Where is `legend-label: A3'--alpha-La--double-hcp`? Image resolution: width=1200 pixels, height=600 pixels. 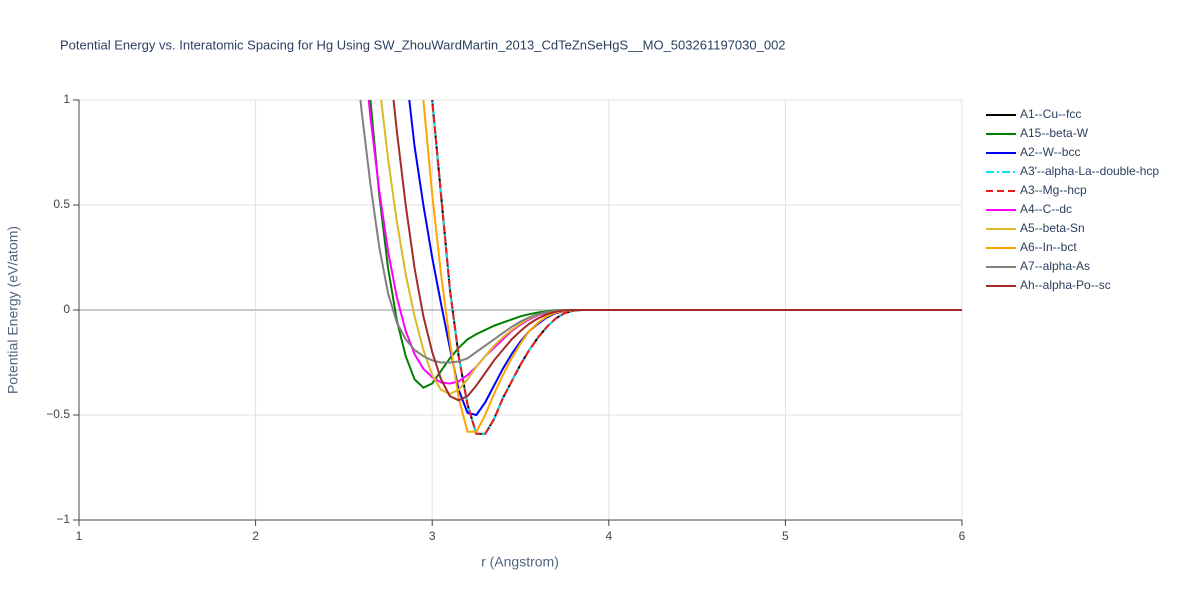 legend-label: A3'--alpha-La--double-hcp is located at coordinates (1089, 171).